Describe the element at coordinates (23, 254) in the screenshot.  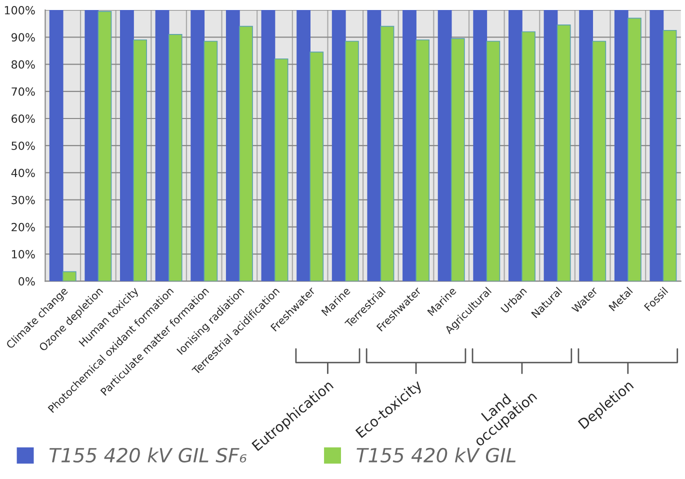
I see `y-tick-label: 10%` at that location.